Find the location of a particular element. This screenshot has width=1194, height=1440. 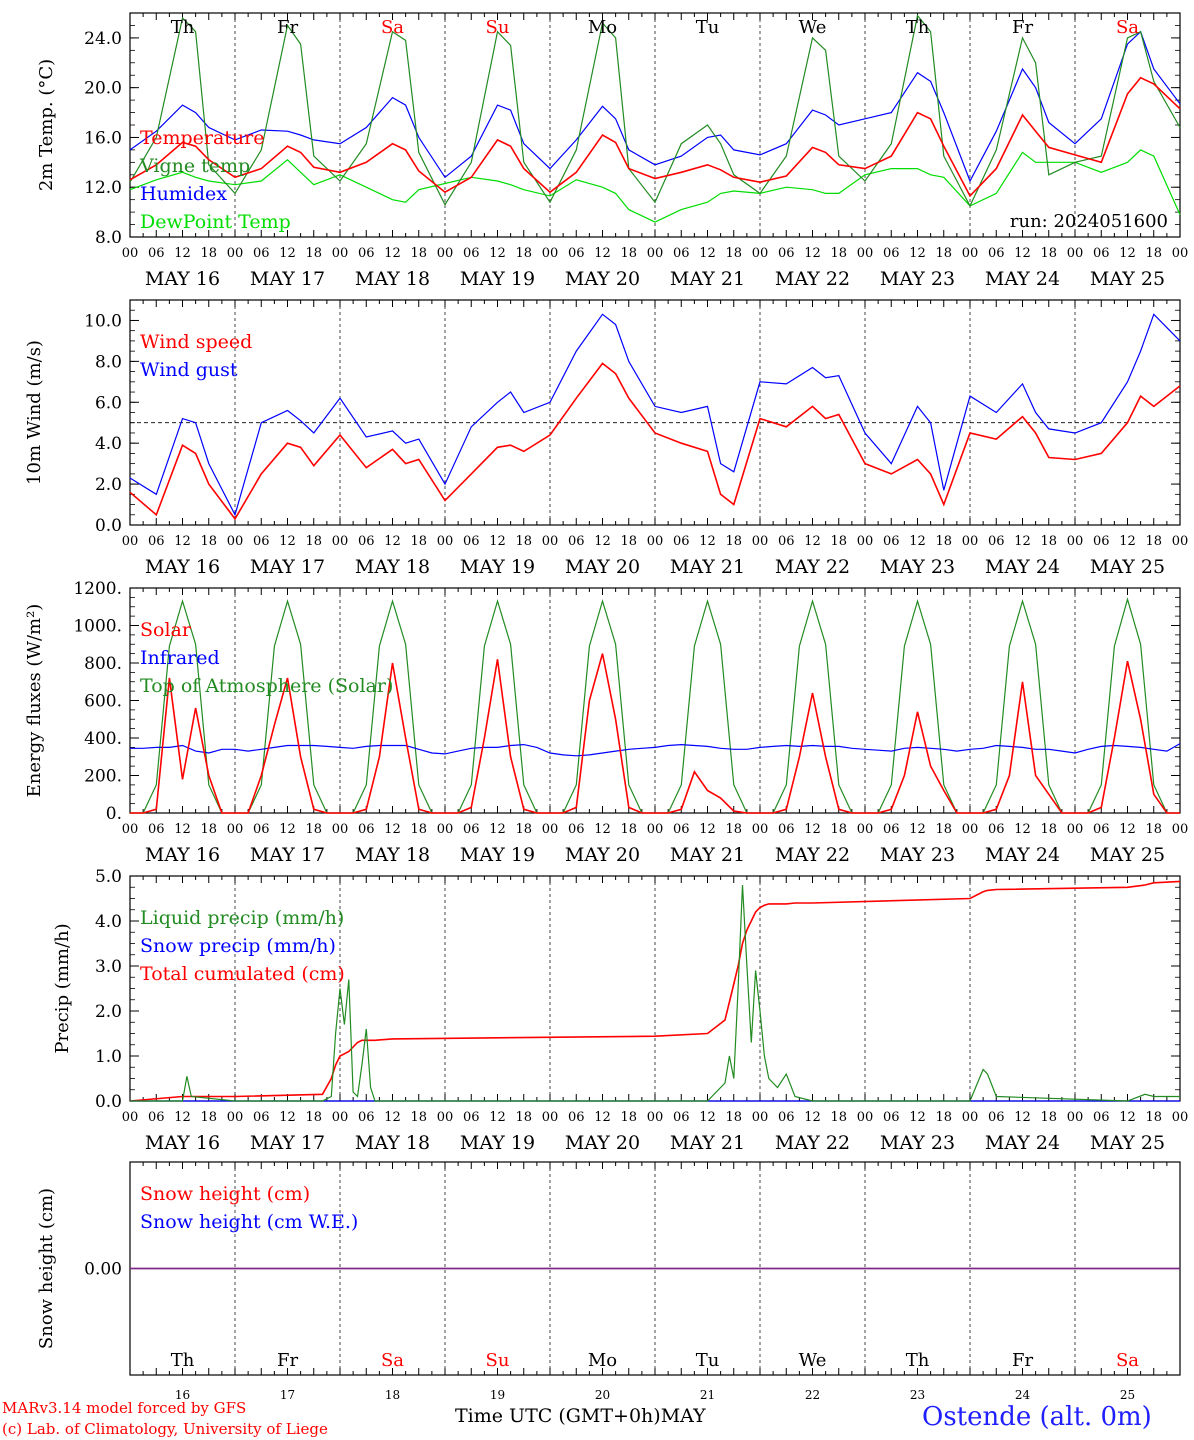

y-tick-label: 1000. is located at coordinates (97, 627).